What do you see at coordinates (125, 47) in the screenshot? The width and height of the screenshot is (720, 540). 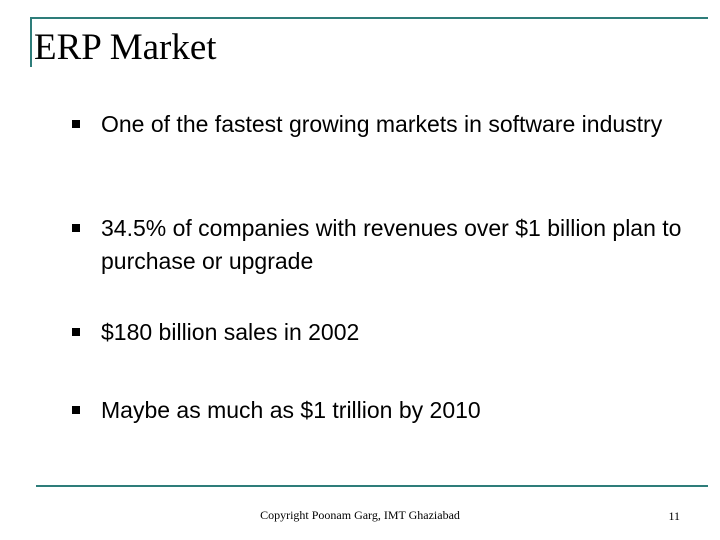 I see `slide-title: ERP Market` at bounding box center [125, 47].